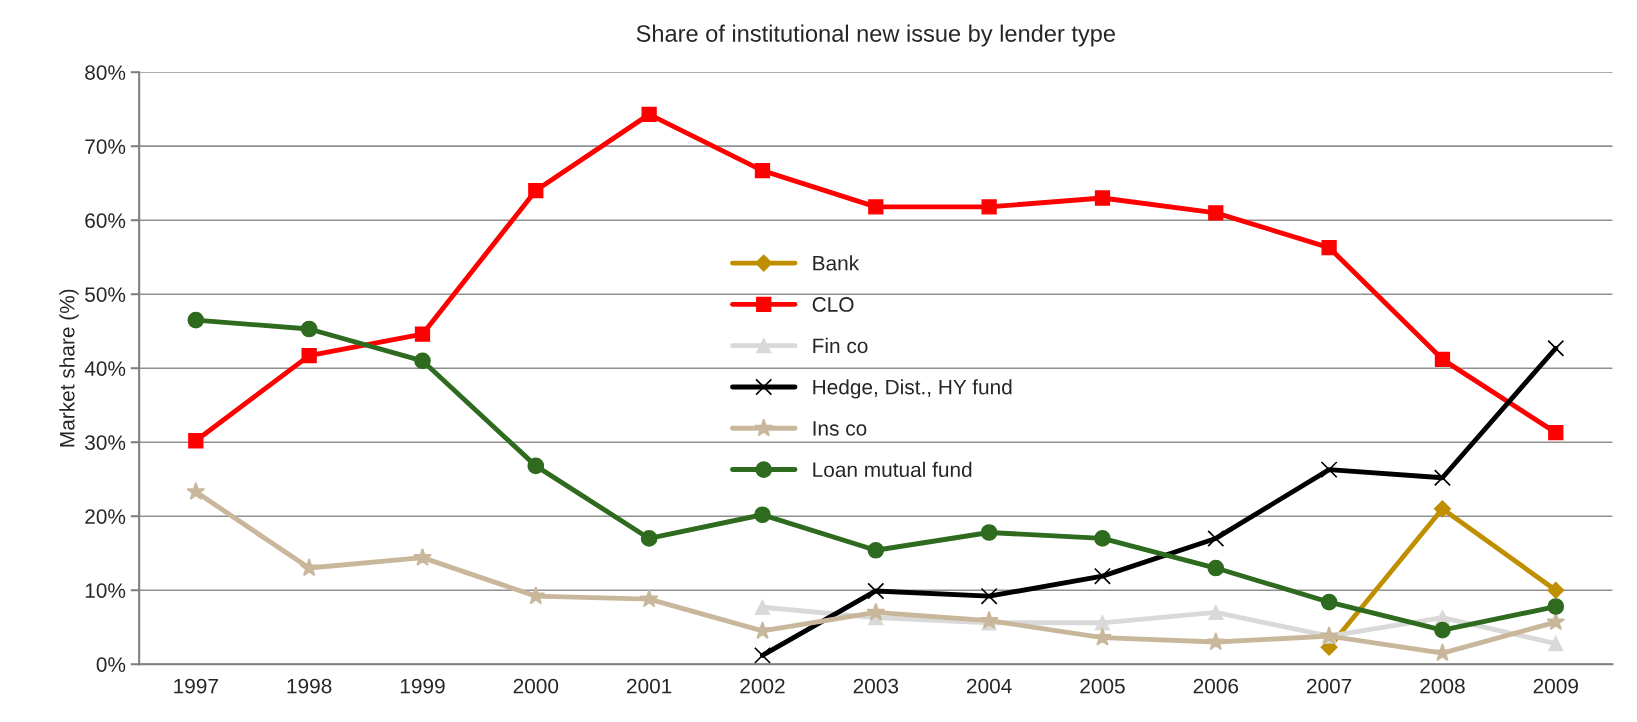 This screenshot has width=1637, height=722. Describe the element at coordinates (69, 368) in the screenshot. I see `y-axis-title: Market share (%)` at that location.